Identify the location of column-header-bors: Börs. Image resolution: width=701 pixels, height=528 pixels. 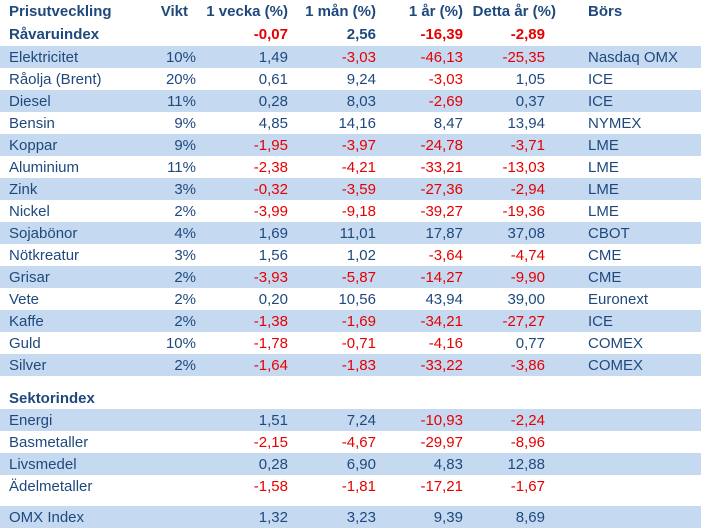
(605, 11).